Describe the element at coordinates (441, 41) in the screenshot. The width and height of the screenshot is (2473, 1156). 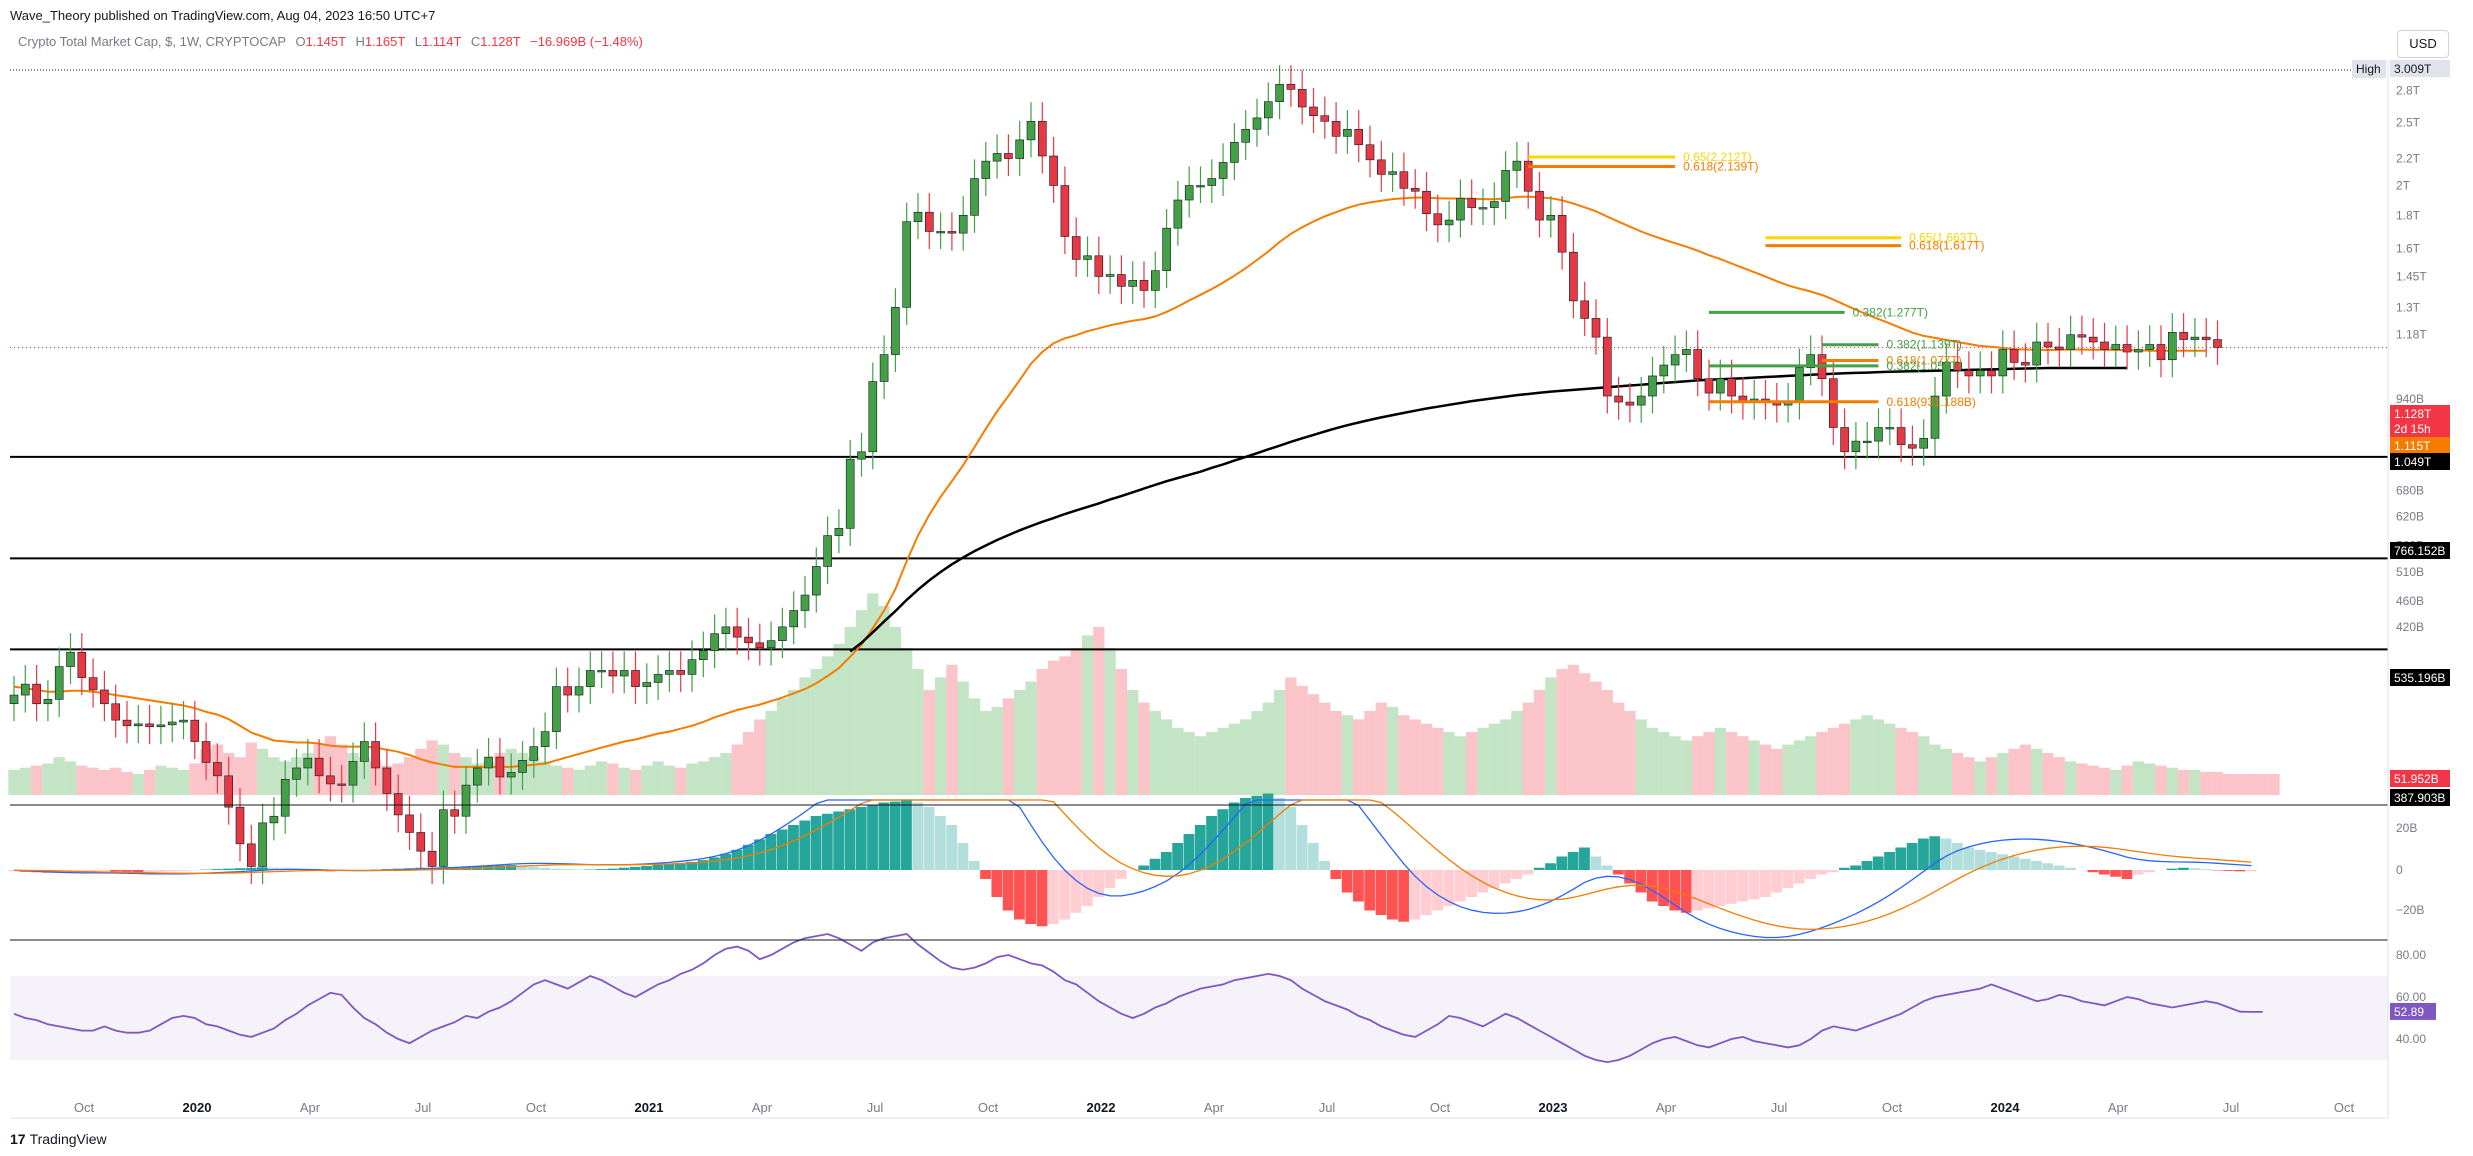
I see `low-value: 1.114T` at that location.